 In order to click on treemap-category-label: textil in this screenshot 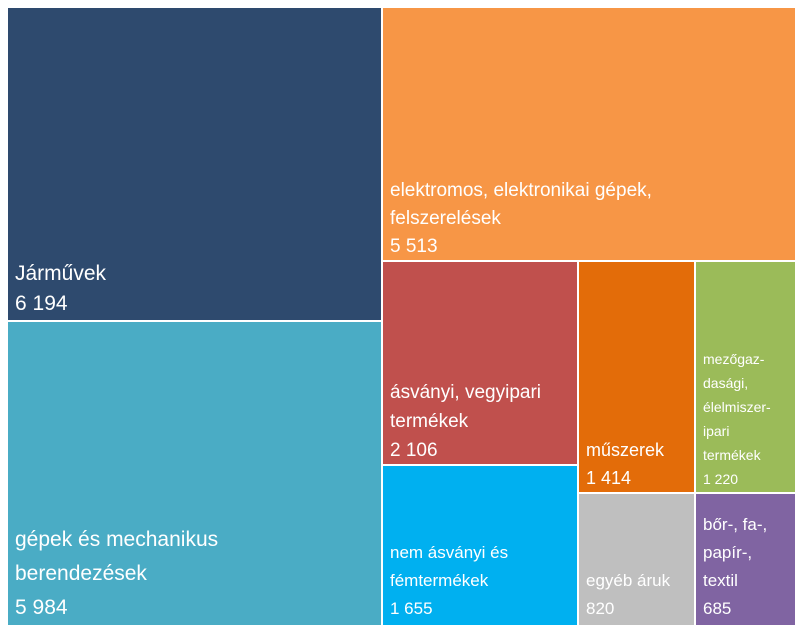, I will do `click(720, 580)`.